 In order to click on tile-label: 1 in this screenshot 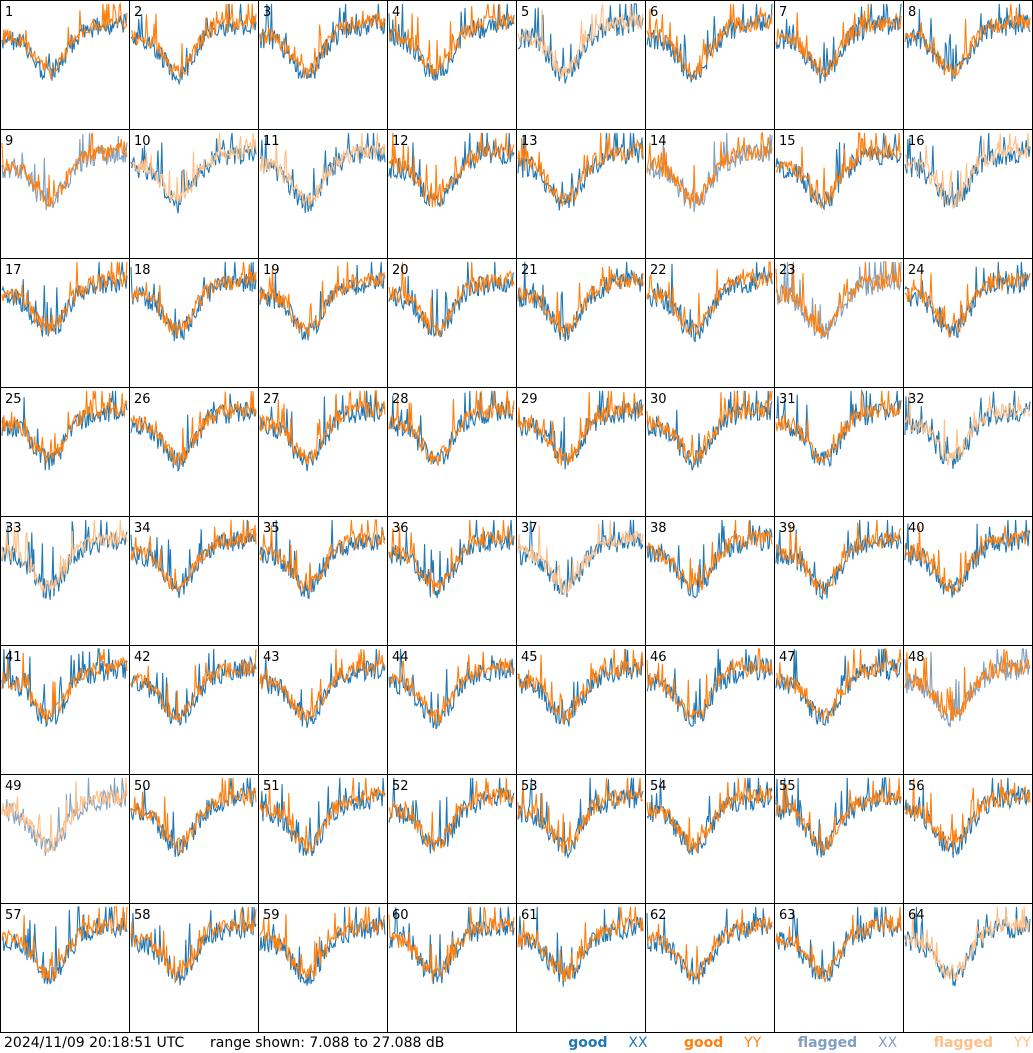, I will do `click(9, 12)`.